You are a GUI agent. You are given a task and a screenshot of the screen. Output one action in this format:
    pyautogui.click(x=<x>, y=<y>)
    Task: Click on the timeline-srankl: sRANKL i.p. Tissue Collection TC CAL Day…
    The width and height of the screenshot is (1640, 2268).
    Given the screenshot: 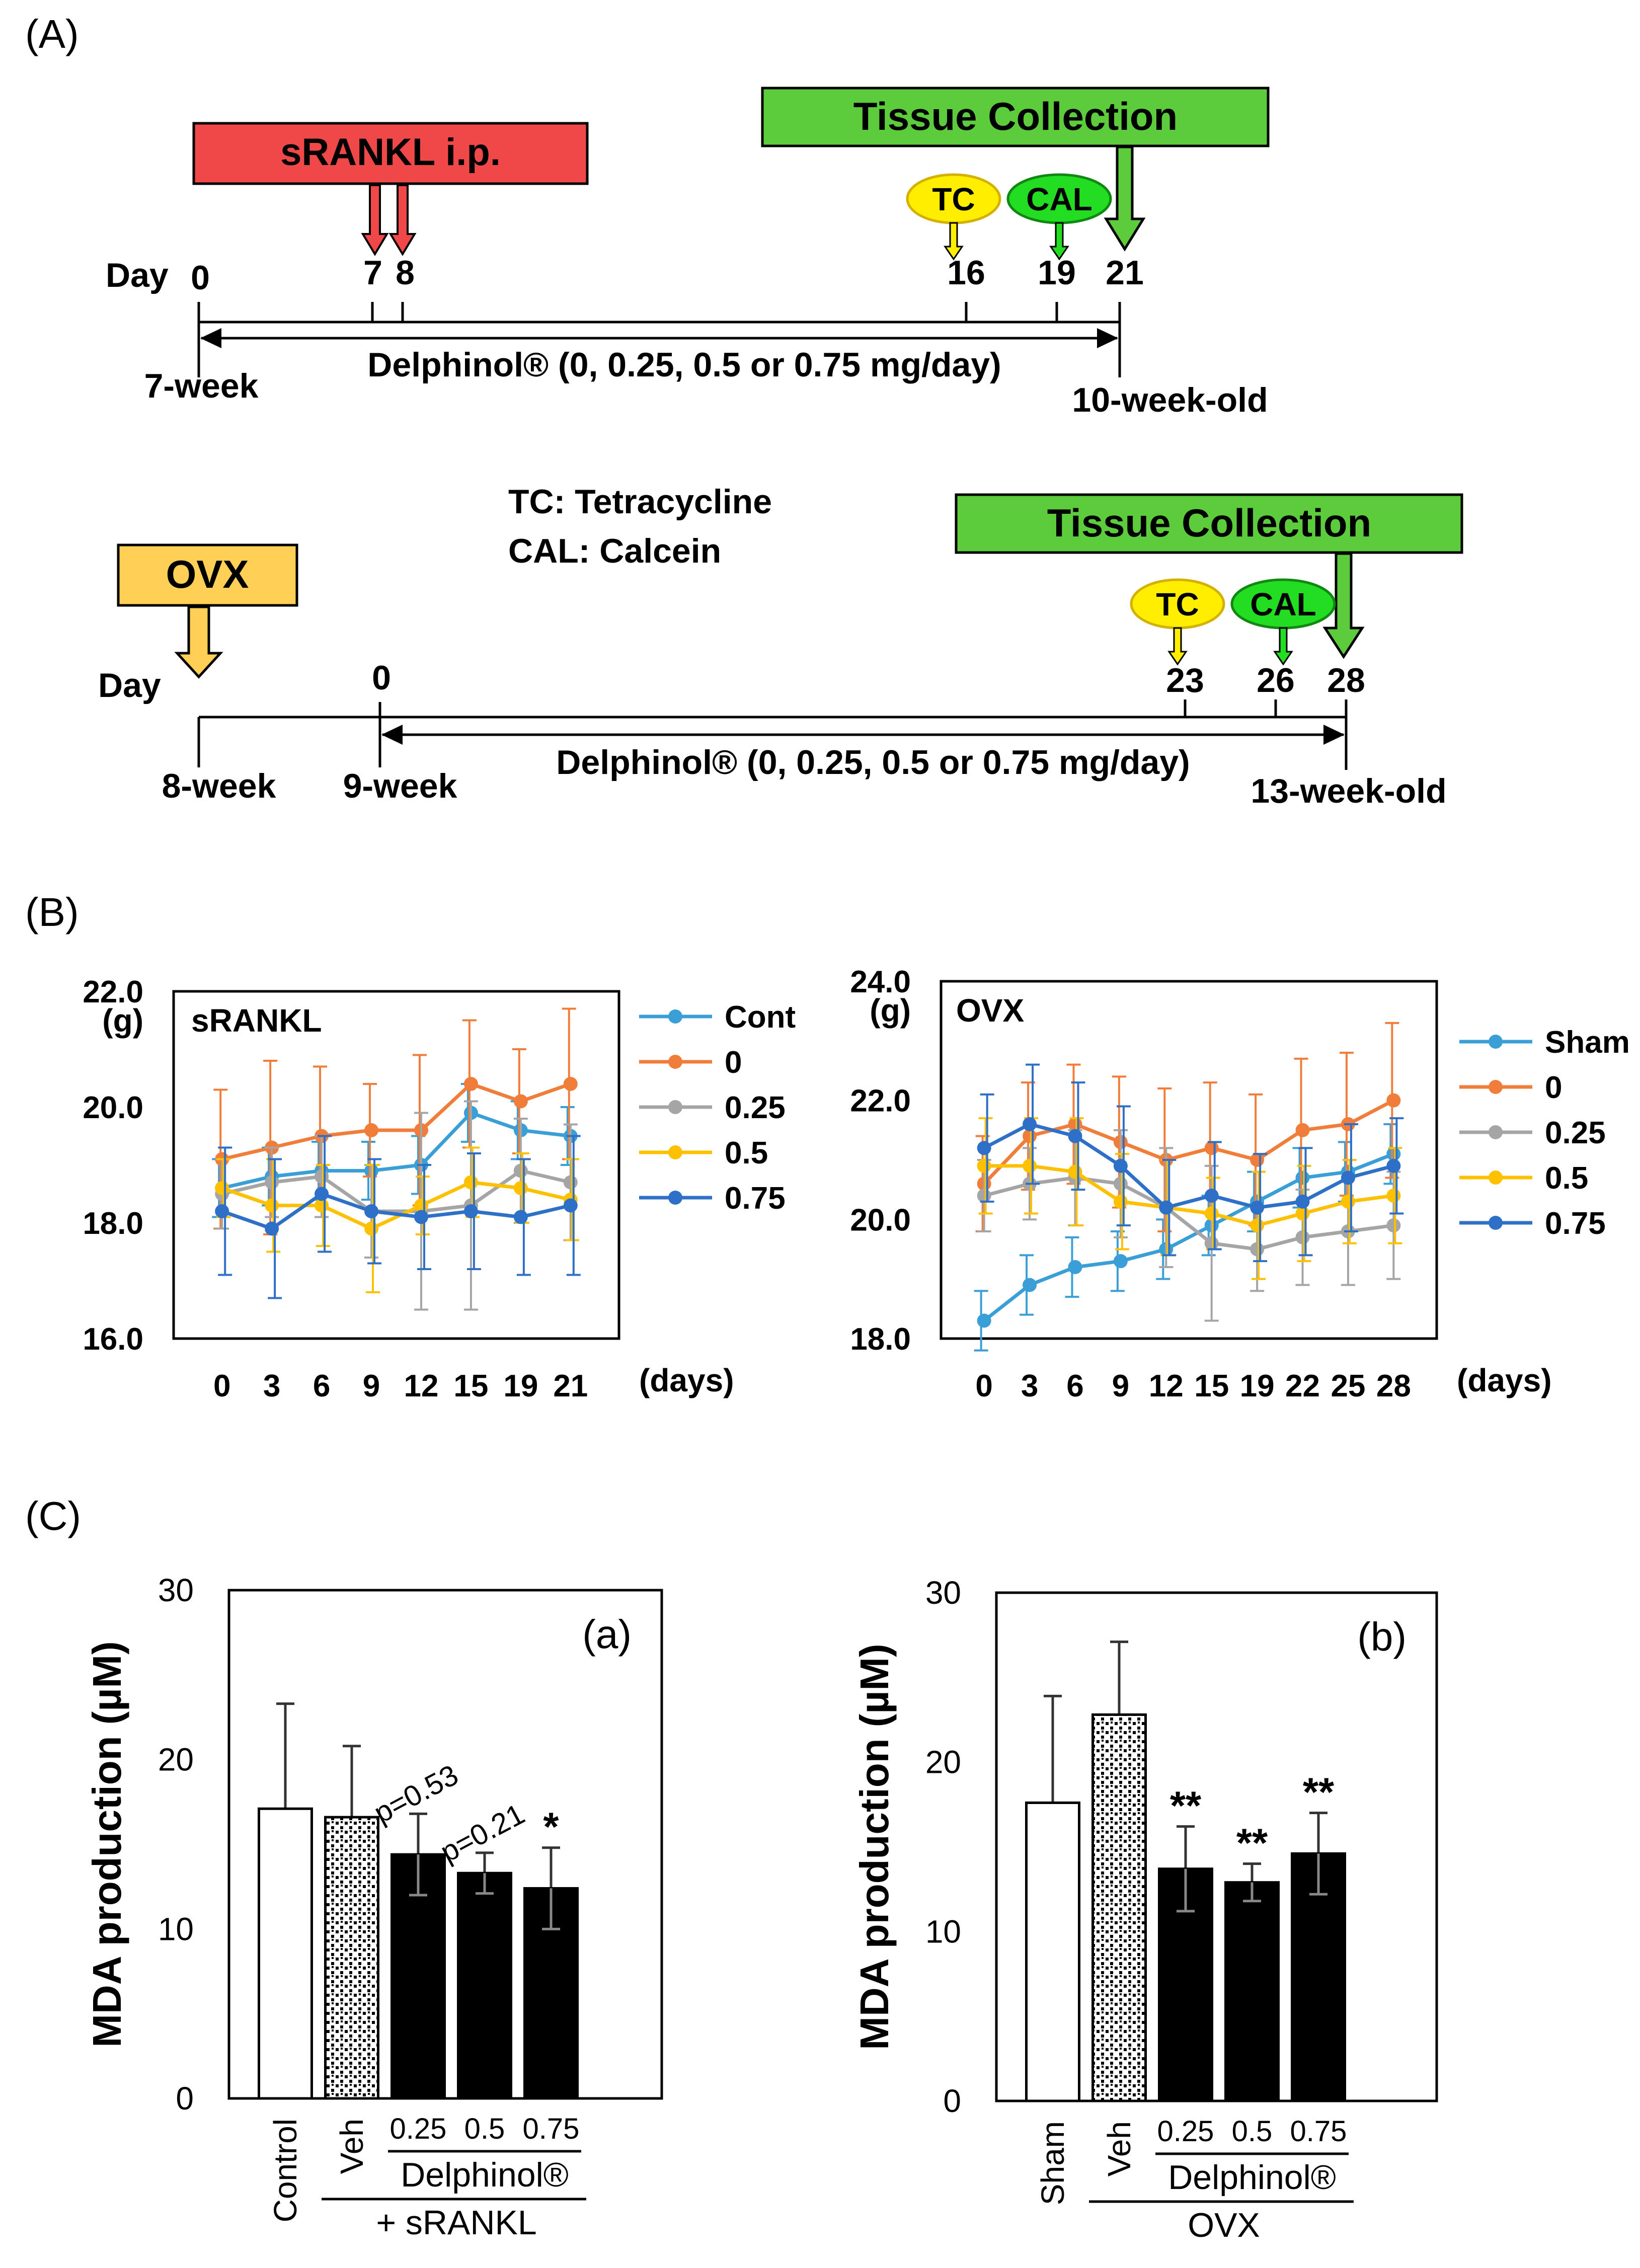 What is the action you would take?
    pyautogui.click(x=688, y=253)
    